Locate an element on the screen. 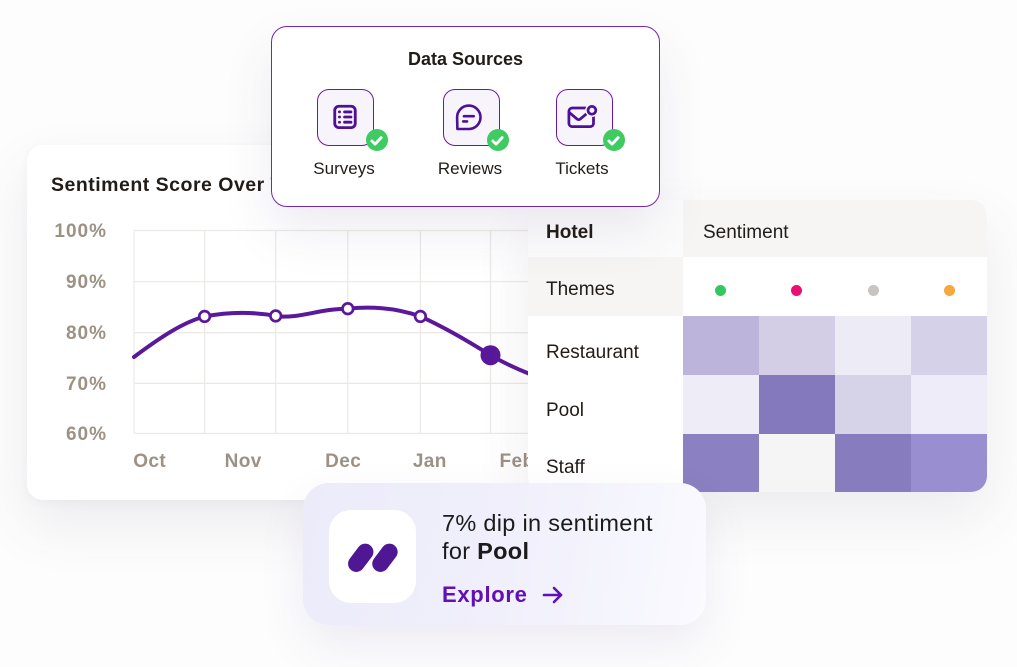 Image resolution: width=1017 pixels, height=667 pixels. svg-text: 90% is located at coordinates (86, 282).